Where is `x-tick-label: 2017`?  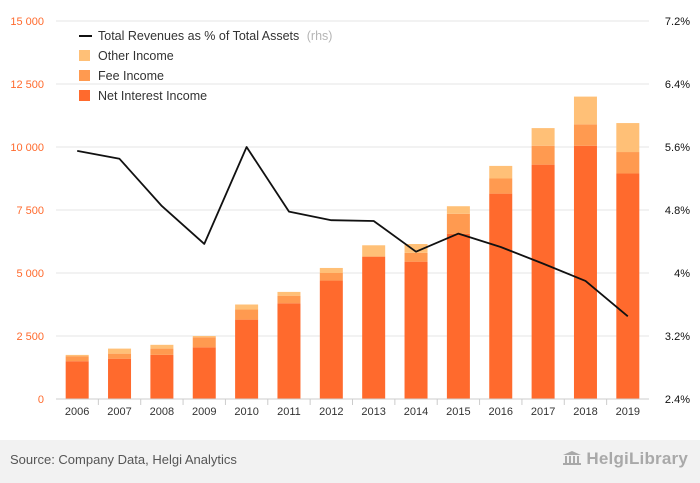 x-tick-label: 2017 is located at coordinates (543, 412).